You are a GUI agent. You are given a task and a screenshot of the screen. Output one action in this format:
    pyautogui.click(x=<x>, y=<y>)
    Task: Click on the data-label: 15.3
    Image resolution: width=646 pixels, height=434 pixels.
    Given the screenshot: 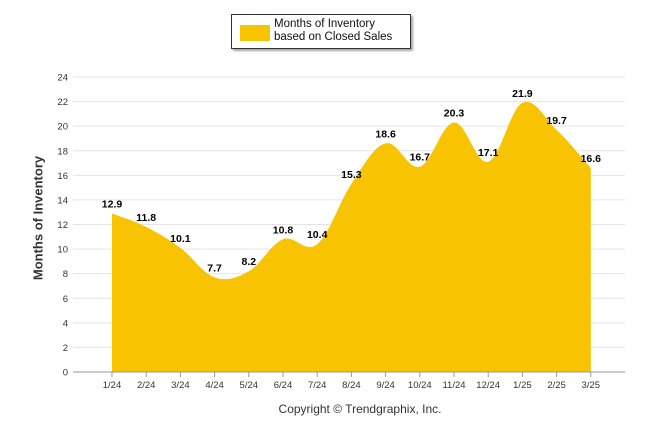 What is the action you would take?
    pyautogui.click(x=351, y=175)
    